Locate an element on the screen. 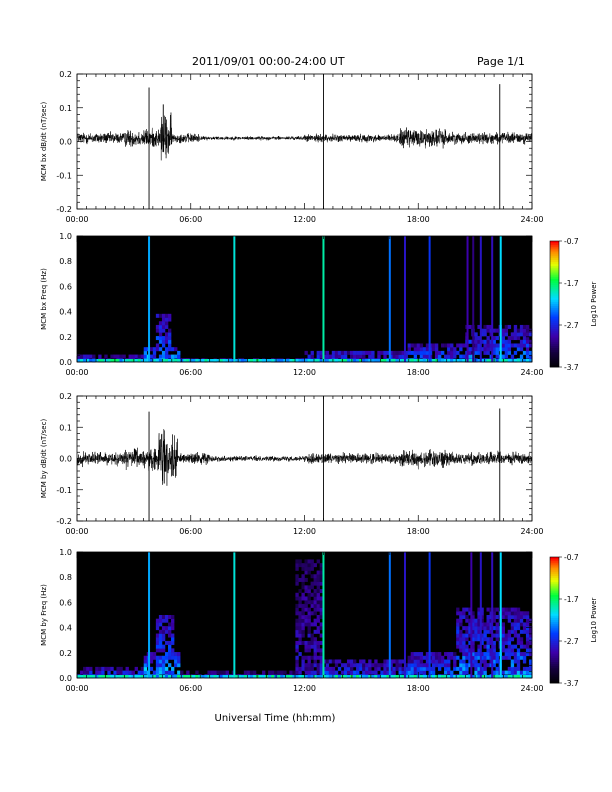  x-axis-2: 00:00 06:00 12:00 18:00 24:00 is located at coordinates (304, 306).